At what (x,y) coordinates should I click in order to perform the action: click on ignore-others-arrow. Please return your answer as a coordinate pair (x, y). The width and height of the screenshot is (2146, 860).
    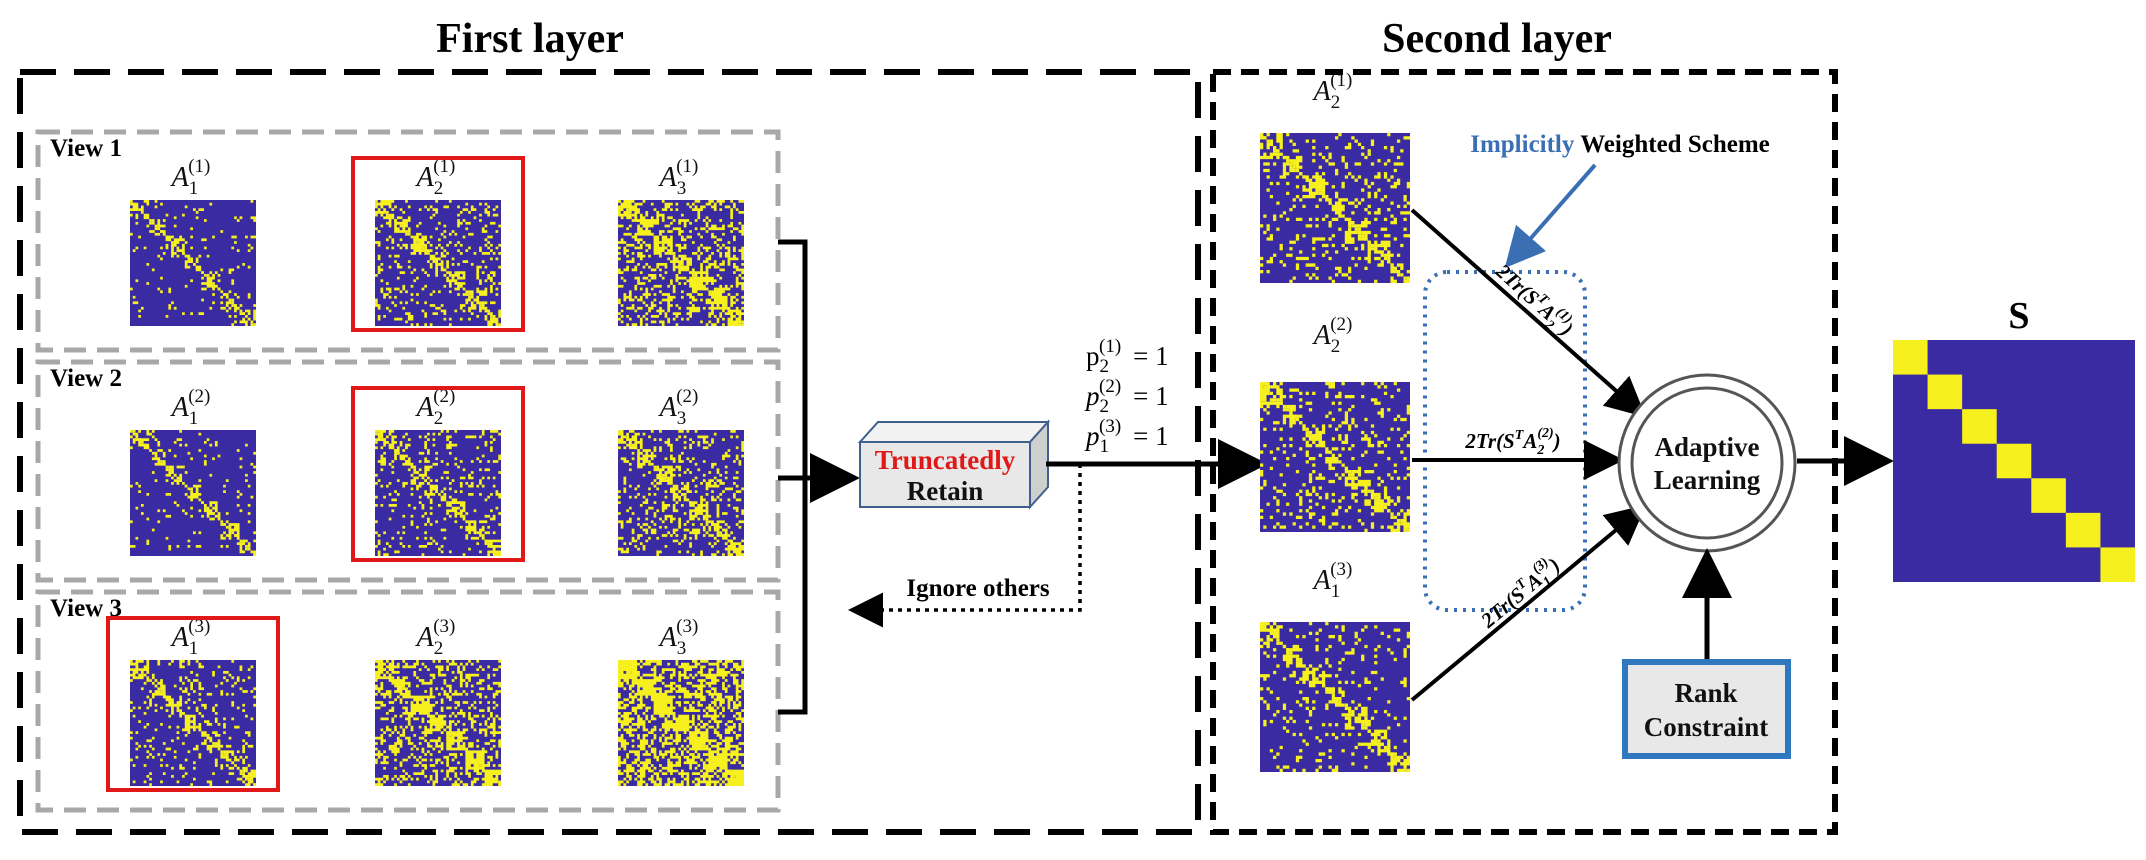
    Looking at the image, I should click on (965, 546).